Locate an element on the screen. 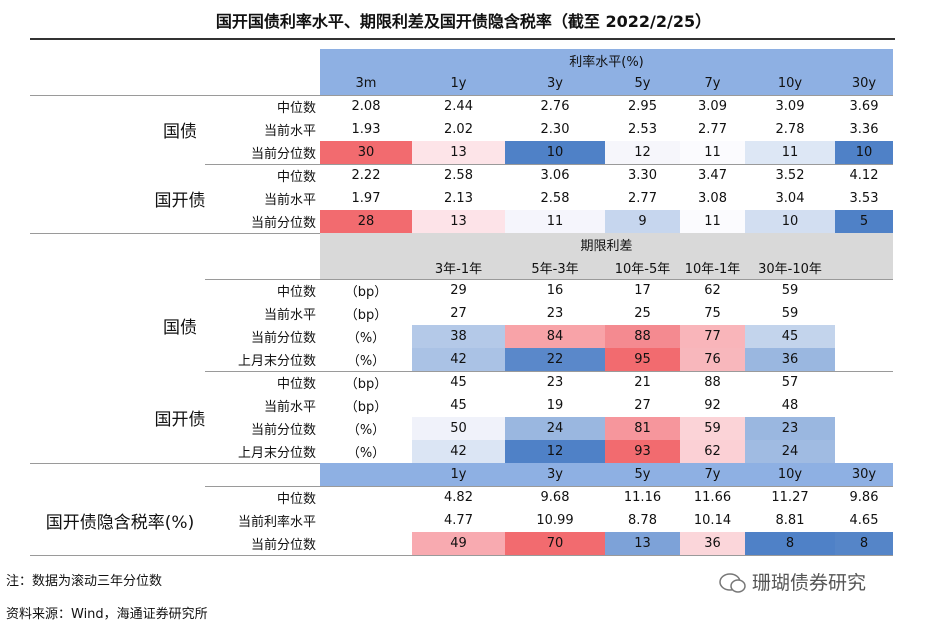 The image size is (927, 623). cell: 2.22 is located at coordinates (366, 175).